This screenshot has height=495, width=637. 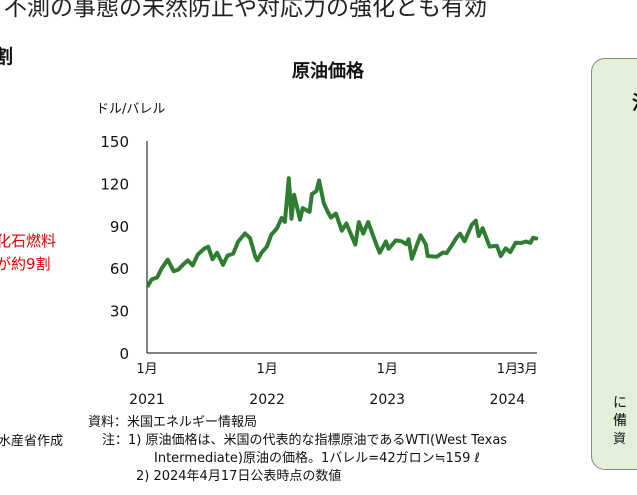 I want to click on y-tick-label: 150, so click(x=114, y=142).